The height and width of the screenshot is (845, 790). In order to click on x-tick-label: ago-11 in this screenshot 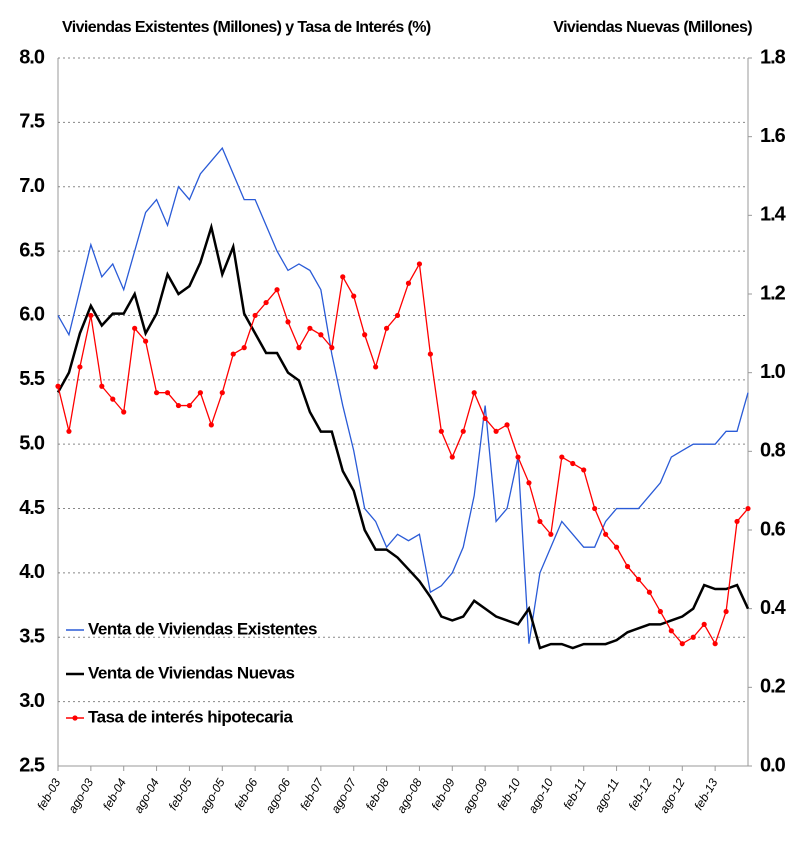, I will do `click(607, 795)`.